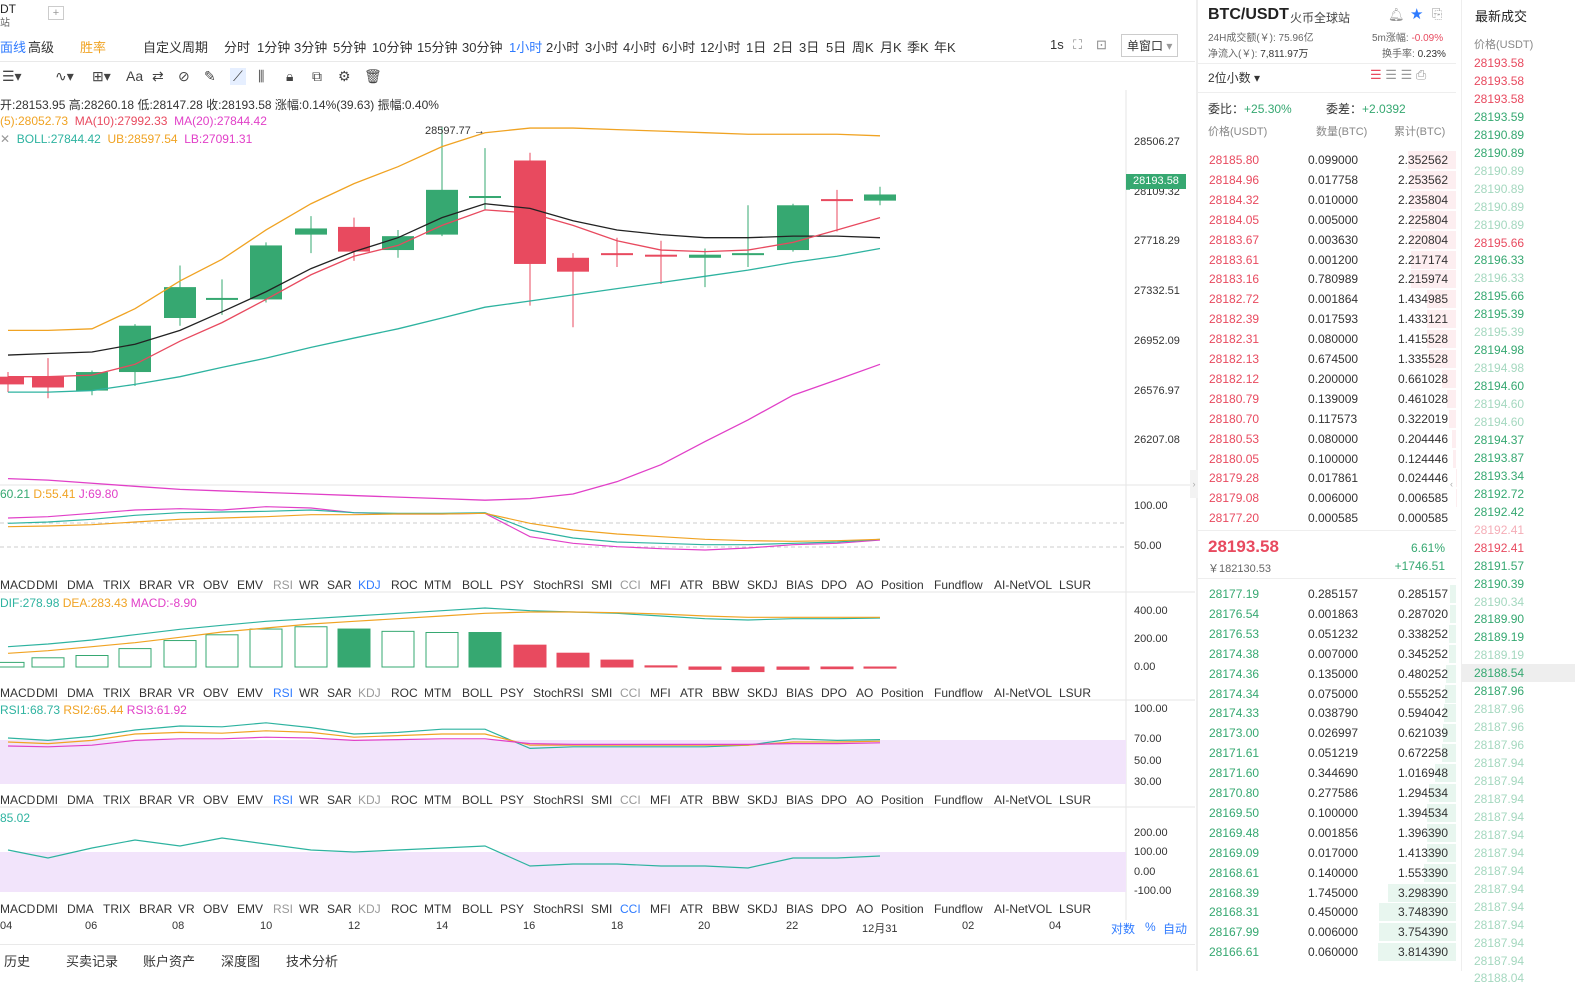 The image size is (1575, 987). I want to click on period-21: 周K, so click(863, 46).